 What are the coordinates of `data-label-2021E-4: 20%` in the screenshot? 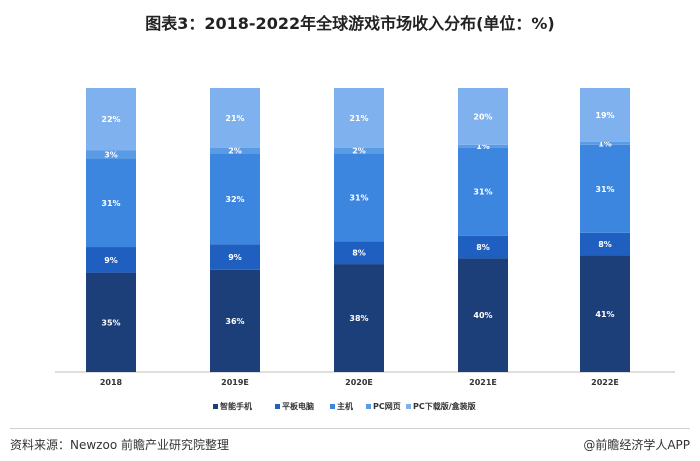 It's located at (482, 116).